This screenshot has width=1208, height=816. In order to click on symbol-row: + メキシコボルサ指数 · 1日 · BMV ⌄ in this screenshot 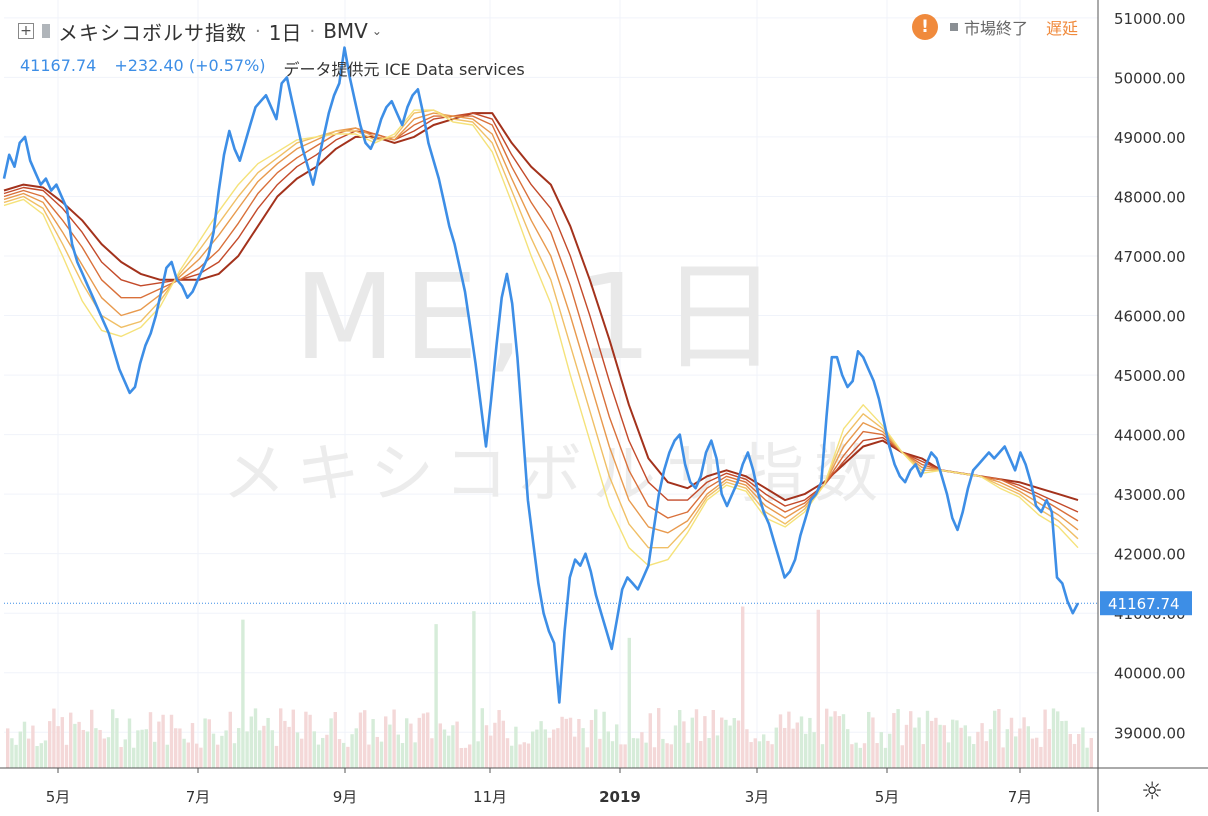, I will do `click(200, 31)`.